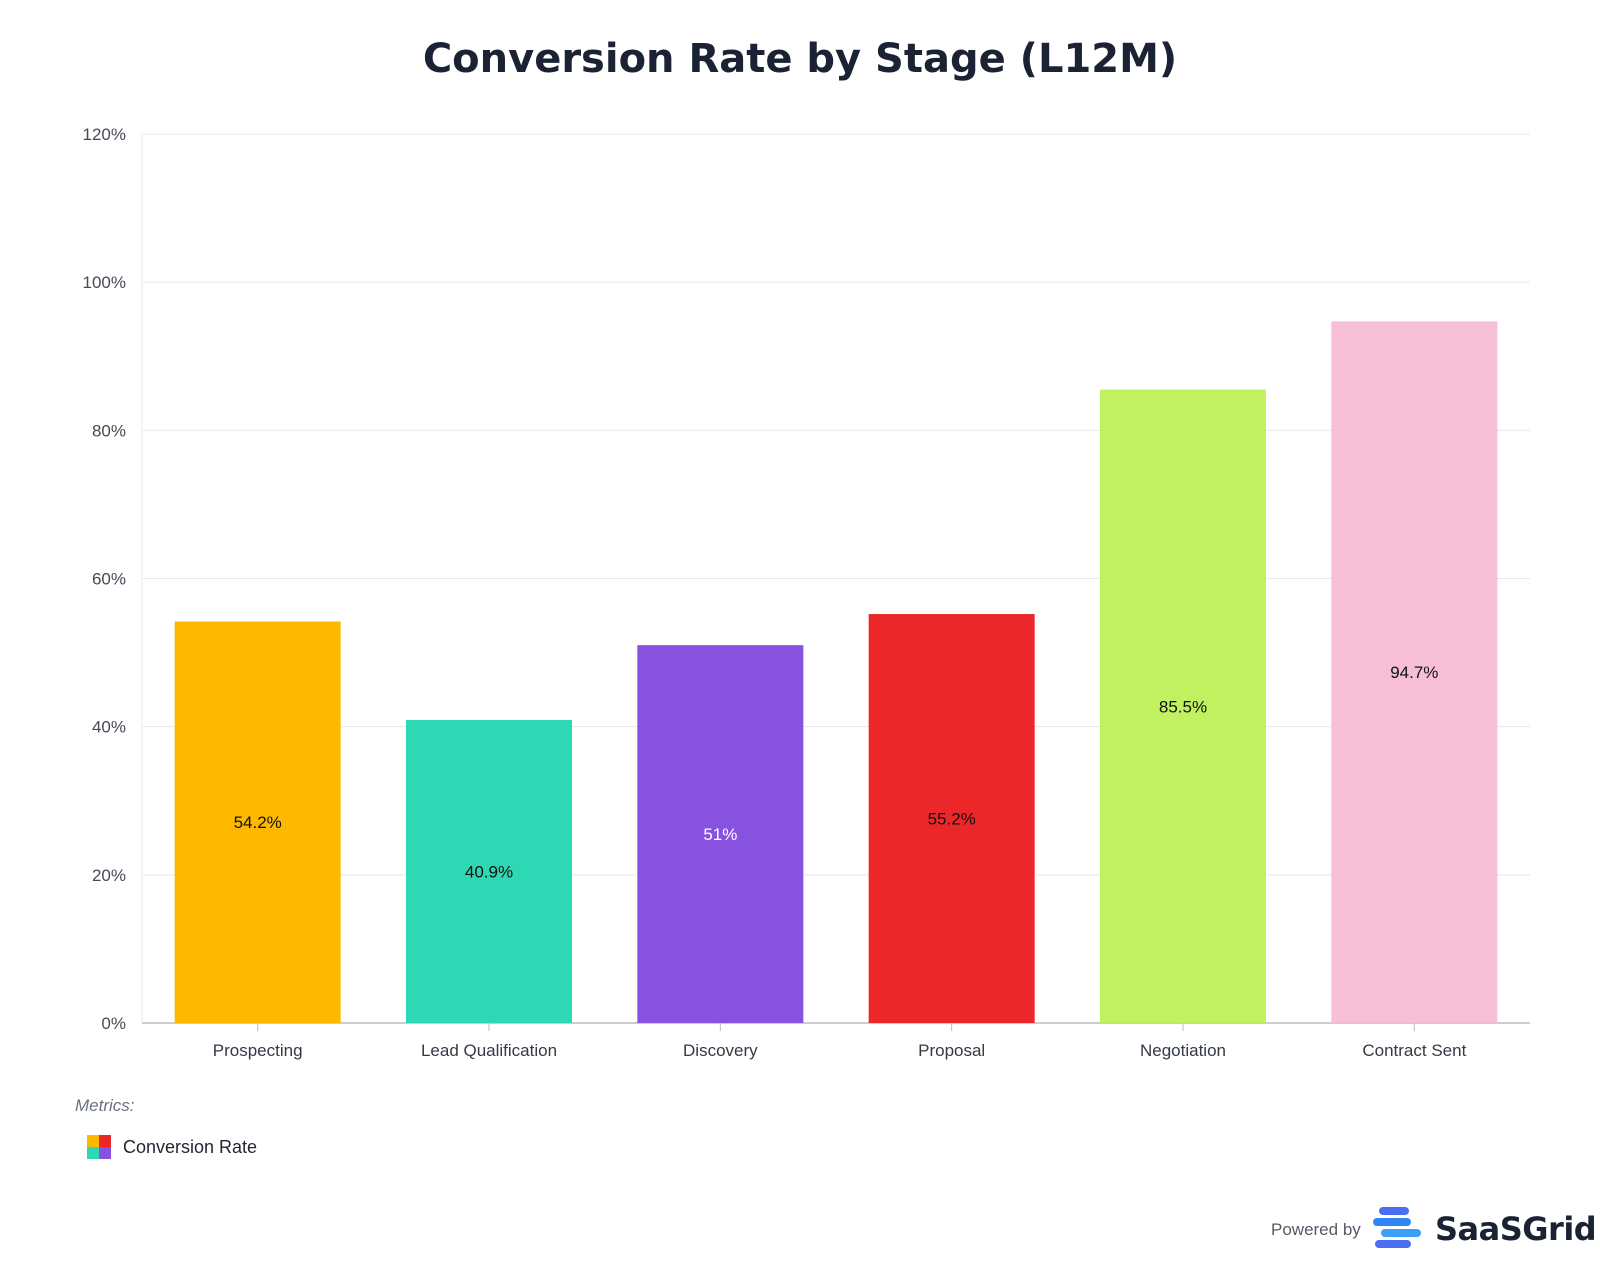  Describe the element at coordinates (109, 875) in the screenshot. I see `y-tick-label: 20%` at that location.